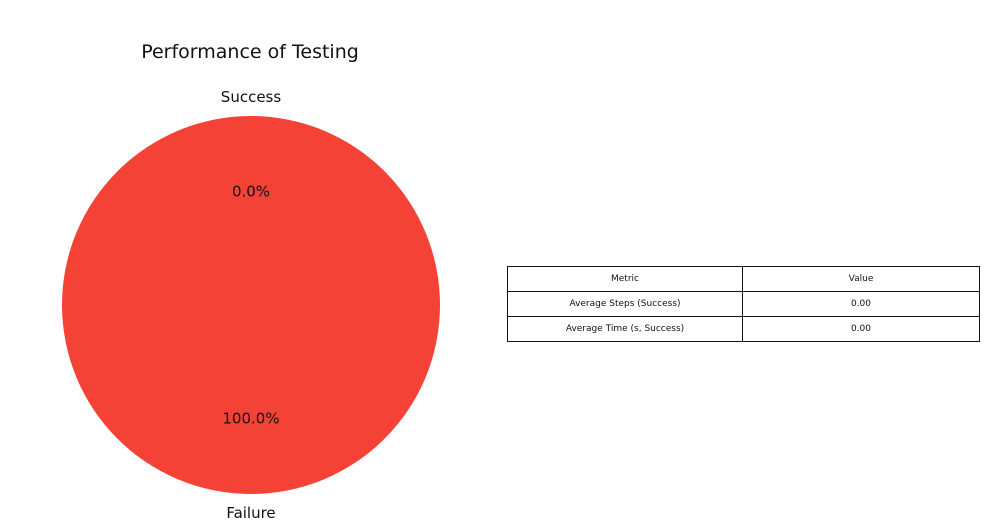 Image resolution: width=995 pixels, height=532 pixels. I want to click on pie-labels: Success 0.0% Failure 100.0%, so click(251, 305).